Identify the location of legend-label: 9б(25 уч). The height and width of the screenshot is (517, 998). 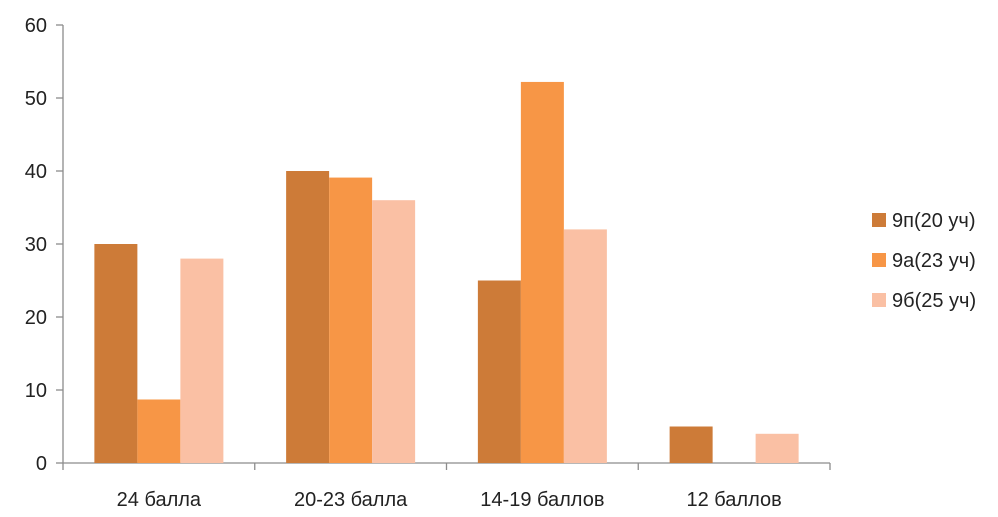
(934, 301).